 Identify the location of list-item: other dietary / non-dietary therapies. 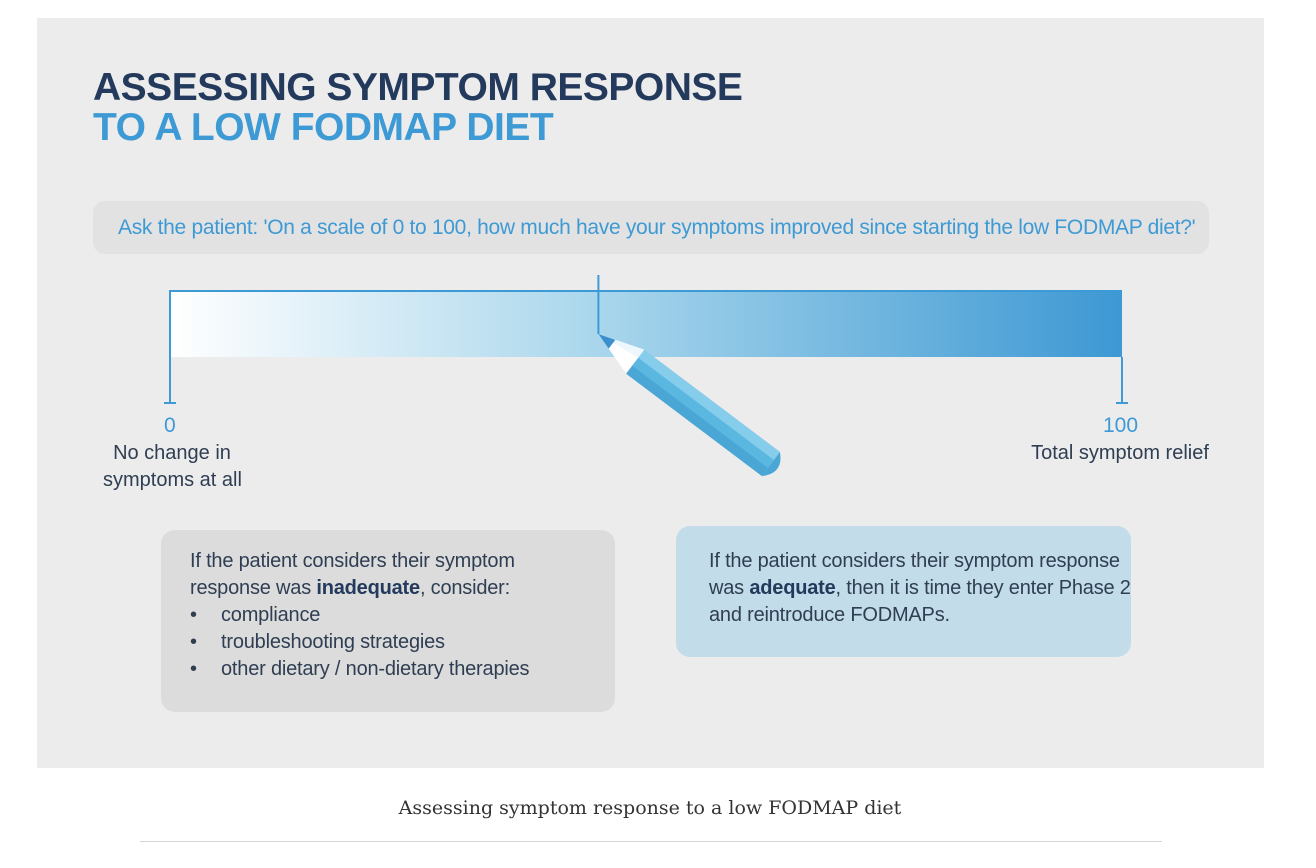
(392, 669).